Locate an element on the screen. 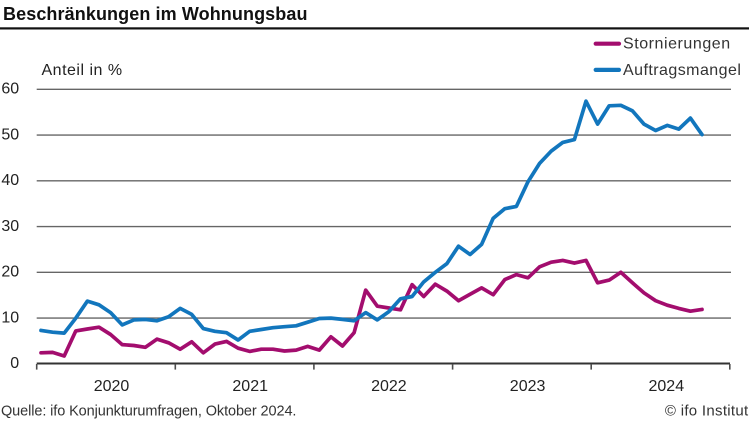 The width and height of the screenshot is (750, 422). svg-text: Beschränkungen im Wohnungsbau is located at coordinates (155, 14).